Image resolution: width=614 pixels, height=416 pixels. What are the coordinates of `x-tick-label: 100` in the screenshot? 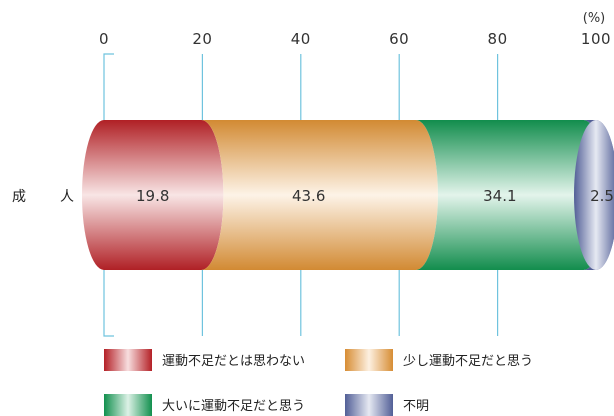 It's located at (596, 39).